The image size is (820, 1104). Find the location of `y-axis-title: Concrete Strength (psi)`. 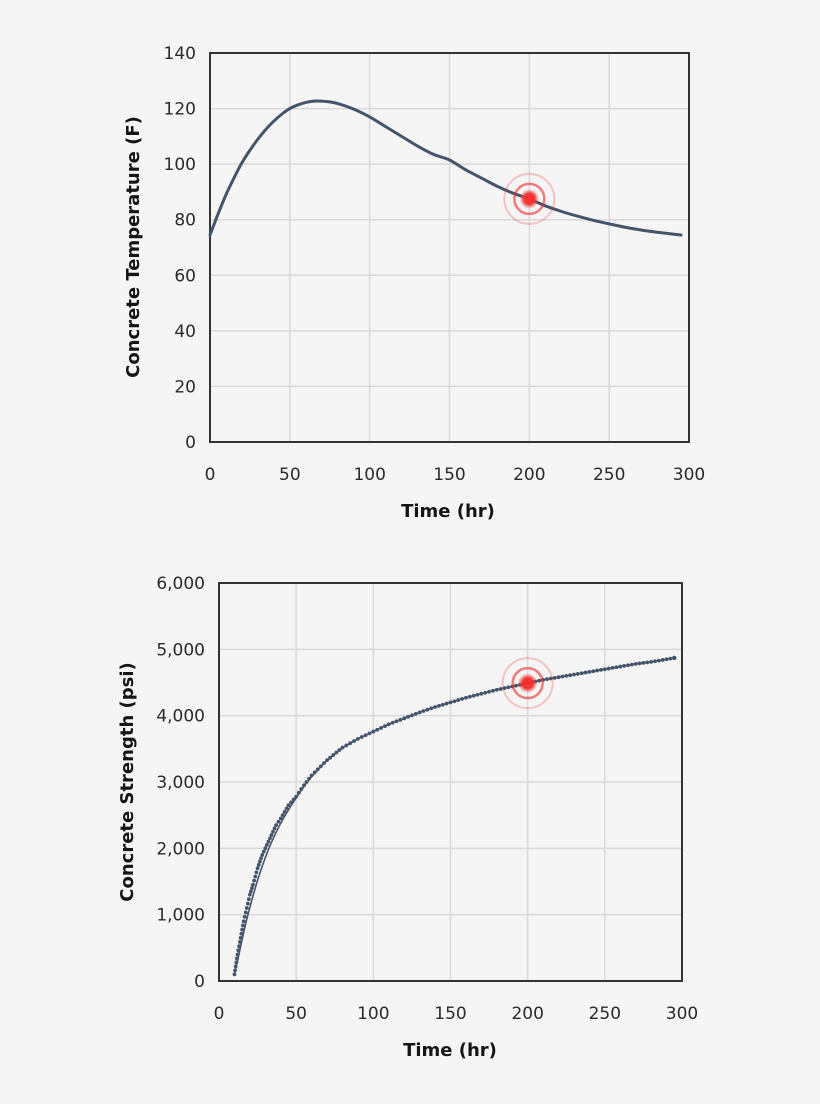

y-axis-title: Concrete Strength (psi) is located at coordinates (127, 781).